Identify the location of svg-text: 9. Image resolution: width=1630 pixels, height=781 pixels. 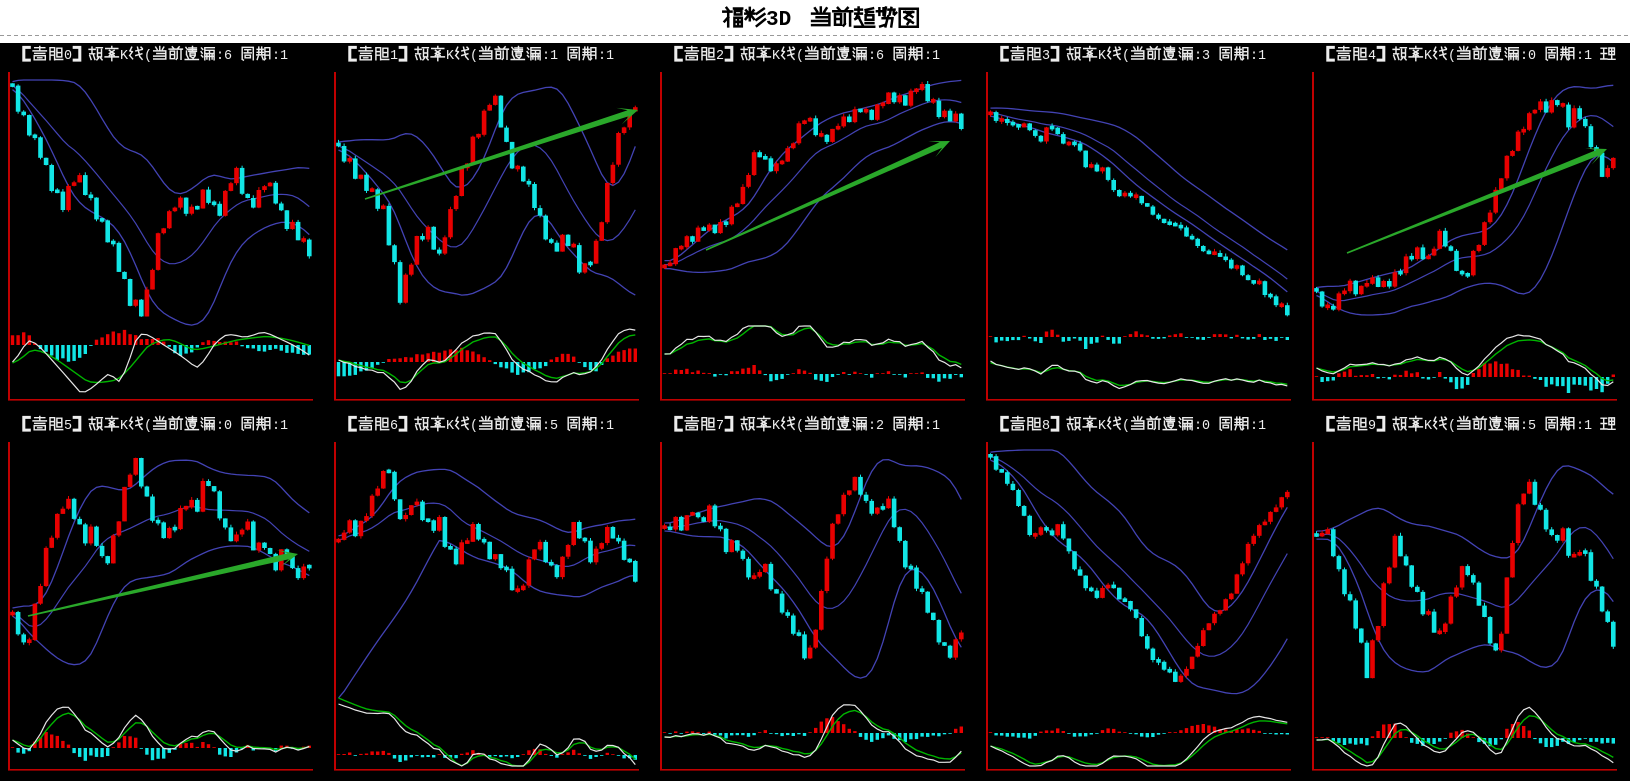
(1372, 426).